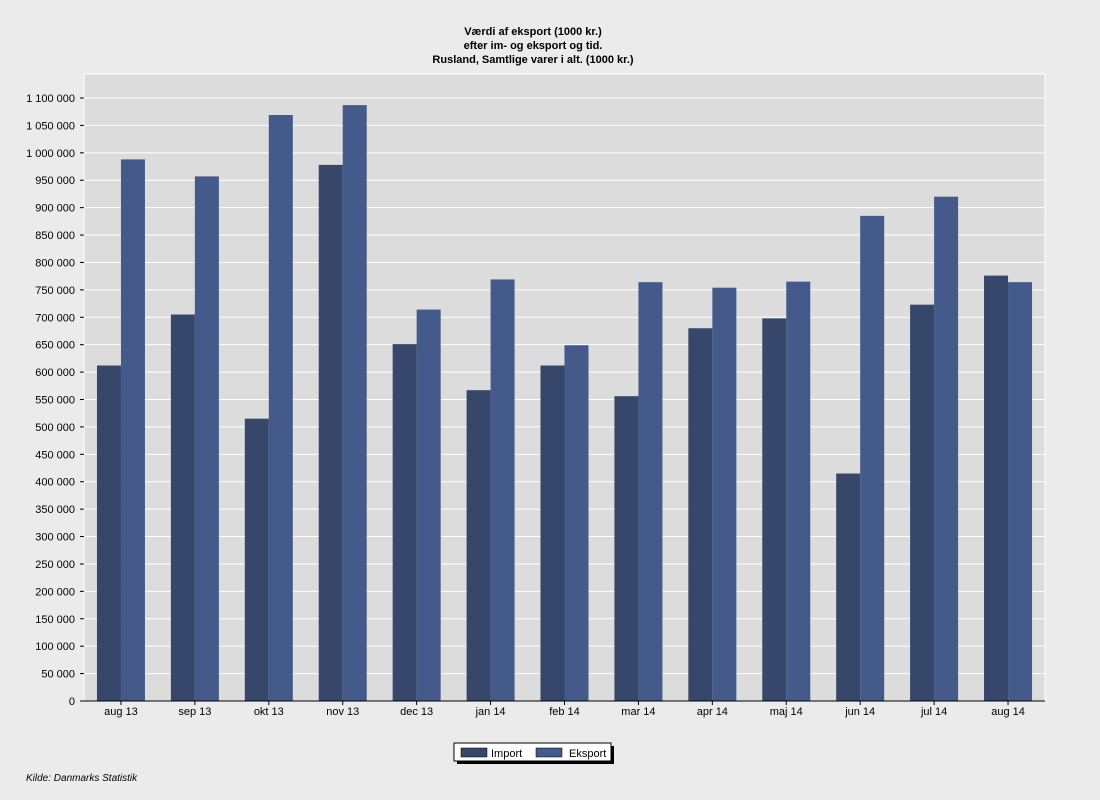 This screenshot has height=800, width=1100. Describe the element at coordinates (55, 565) in the screenshot. I see `y-tick-label: 250 000` at that location.